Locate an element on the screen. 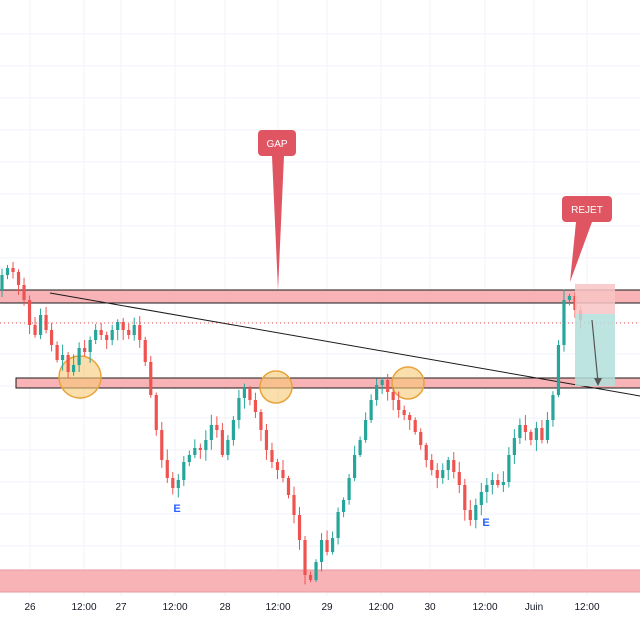  x-tick-label: 28 is located at coordinates (225, 607).